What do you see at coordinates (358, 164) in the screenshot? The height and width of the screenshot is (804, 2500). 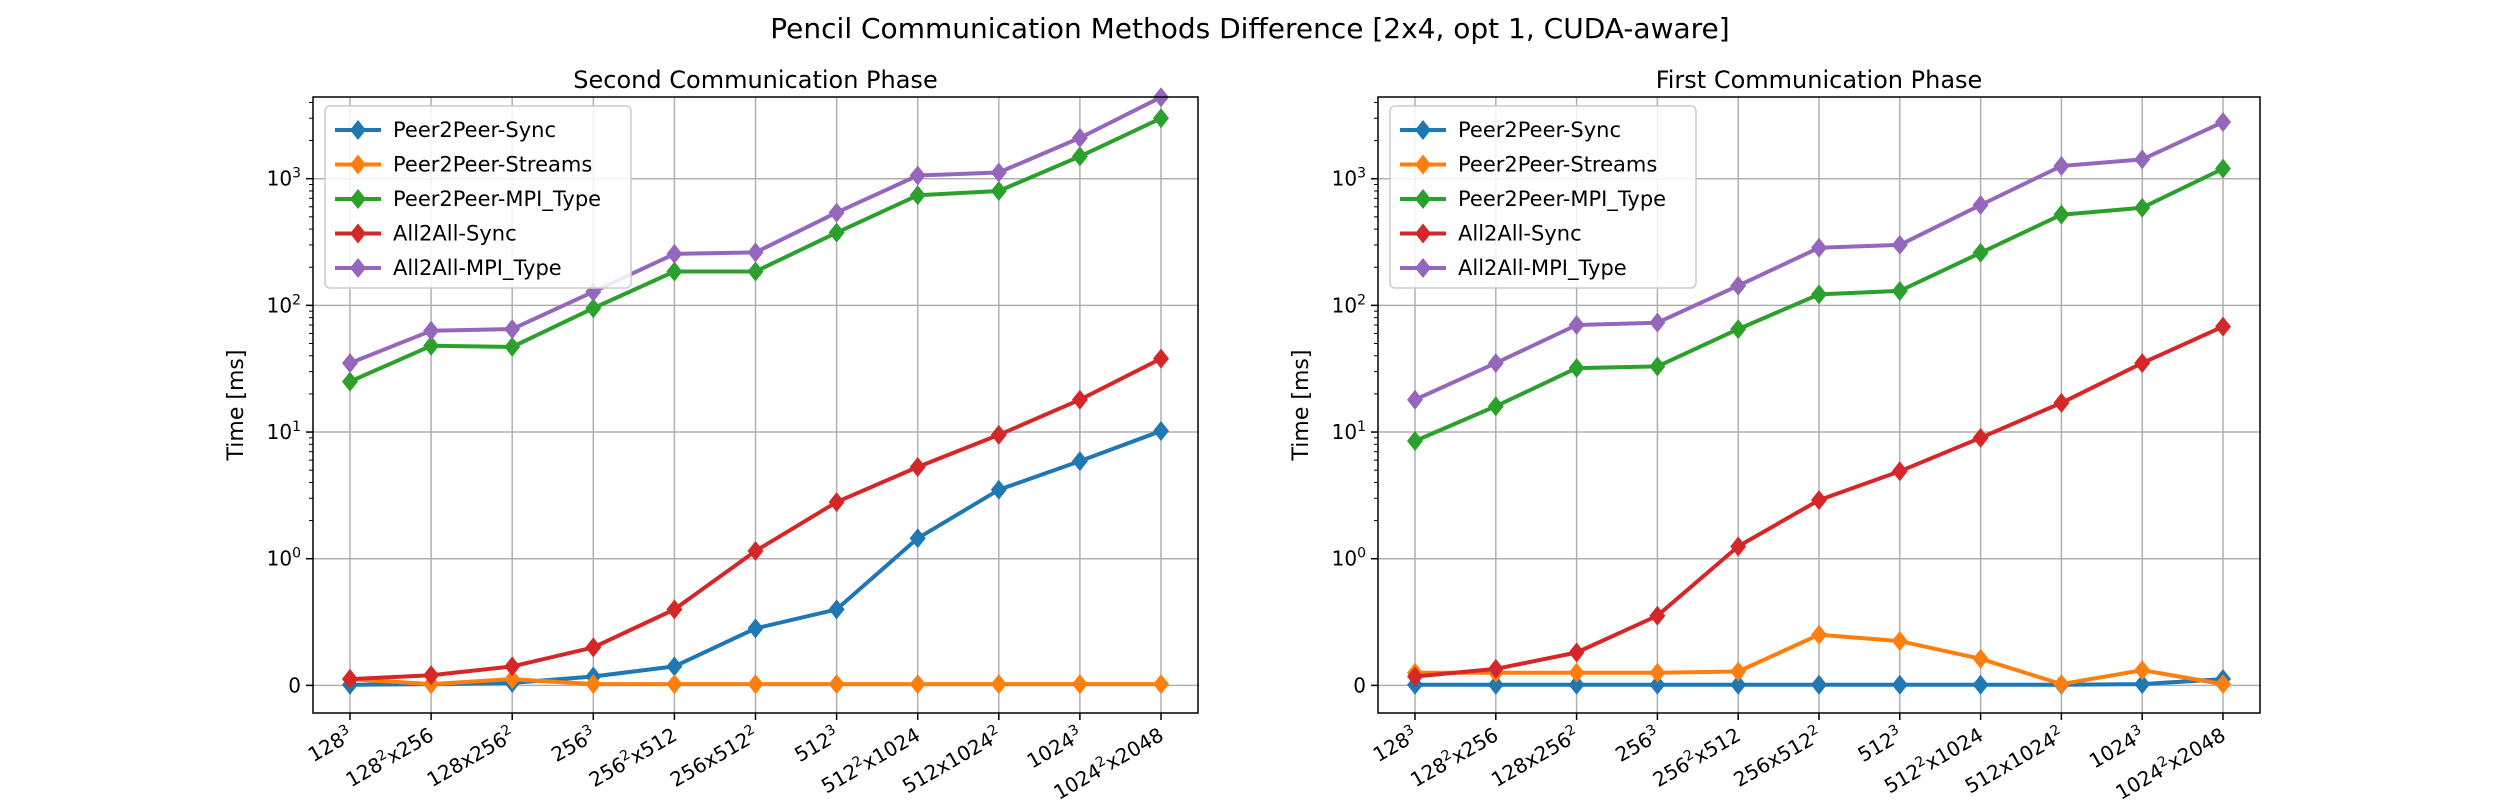 I see `legend-marker-peer2peer-streams` at bounding box center [358, 164].